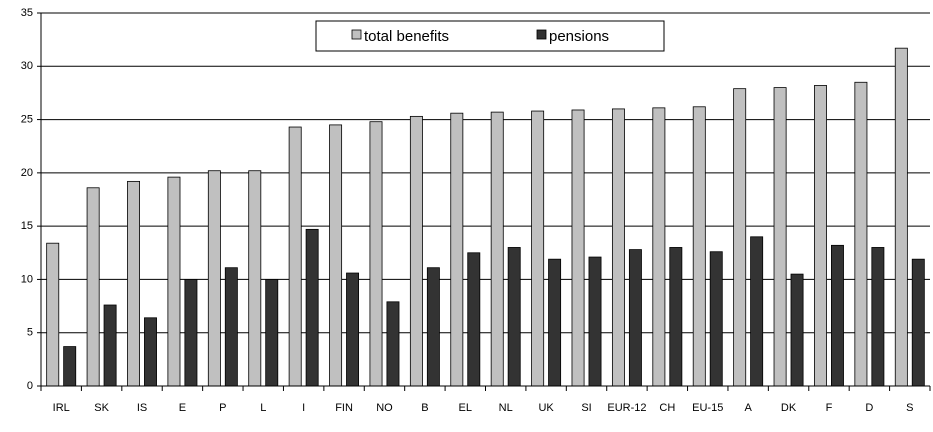  Describe the element at coordinates (142, 408) in the screenshot. I see `x-tick-label: IS` at that location.